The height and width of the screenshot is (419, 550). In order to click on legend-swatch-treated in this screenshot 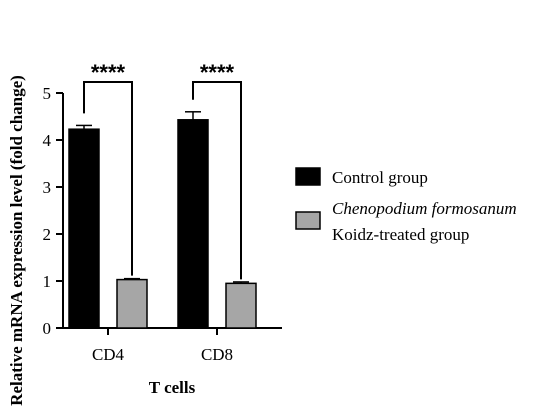, I will do `click(308, 220)`.